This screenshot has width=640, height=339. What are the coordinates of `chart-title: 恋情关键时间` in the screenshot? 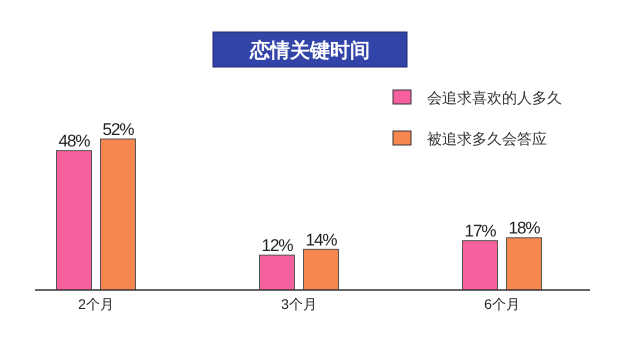 It's located at (309, 50).